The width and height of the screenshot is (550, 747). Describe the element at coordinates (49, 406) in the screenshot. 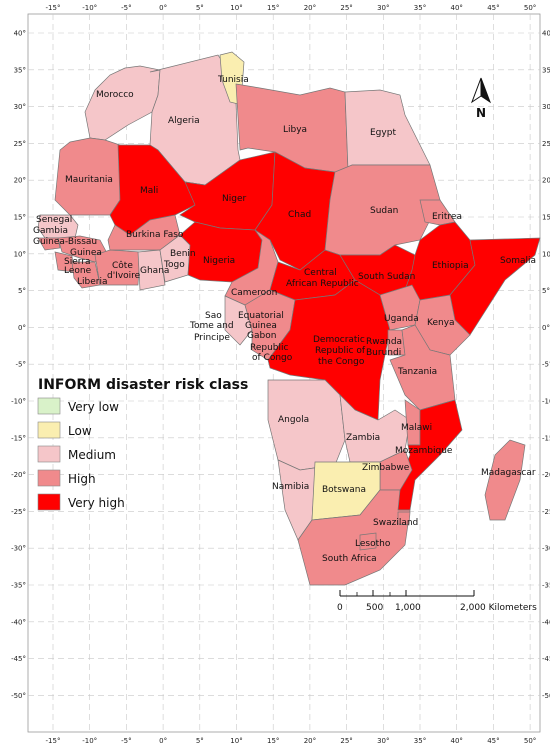

I see `legend-swatch-very-low` at that location.